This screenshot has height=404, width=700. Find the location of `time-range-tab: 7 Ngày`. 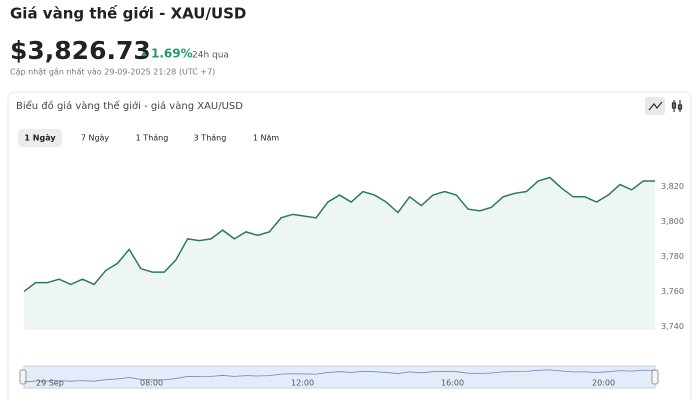

time-range-tab: 7 Ngày is located at coordinates (95, 138).